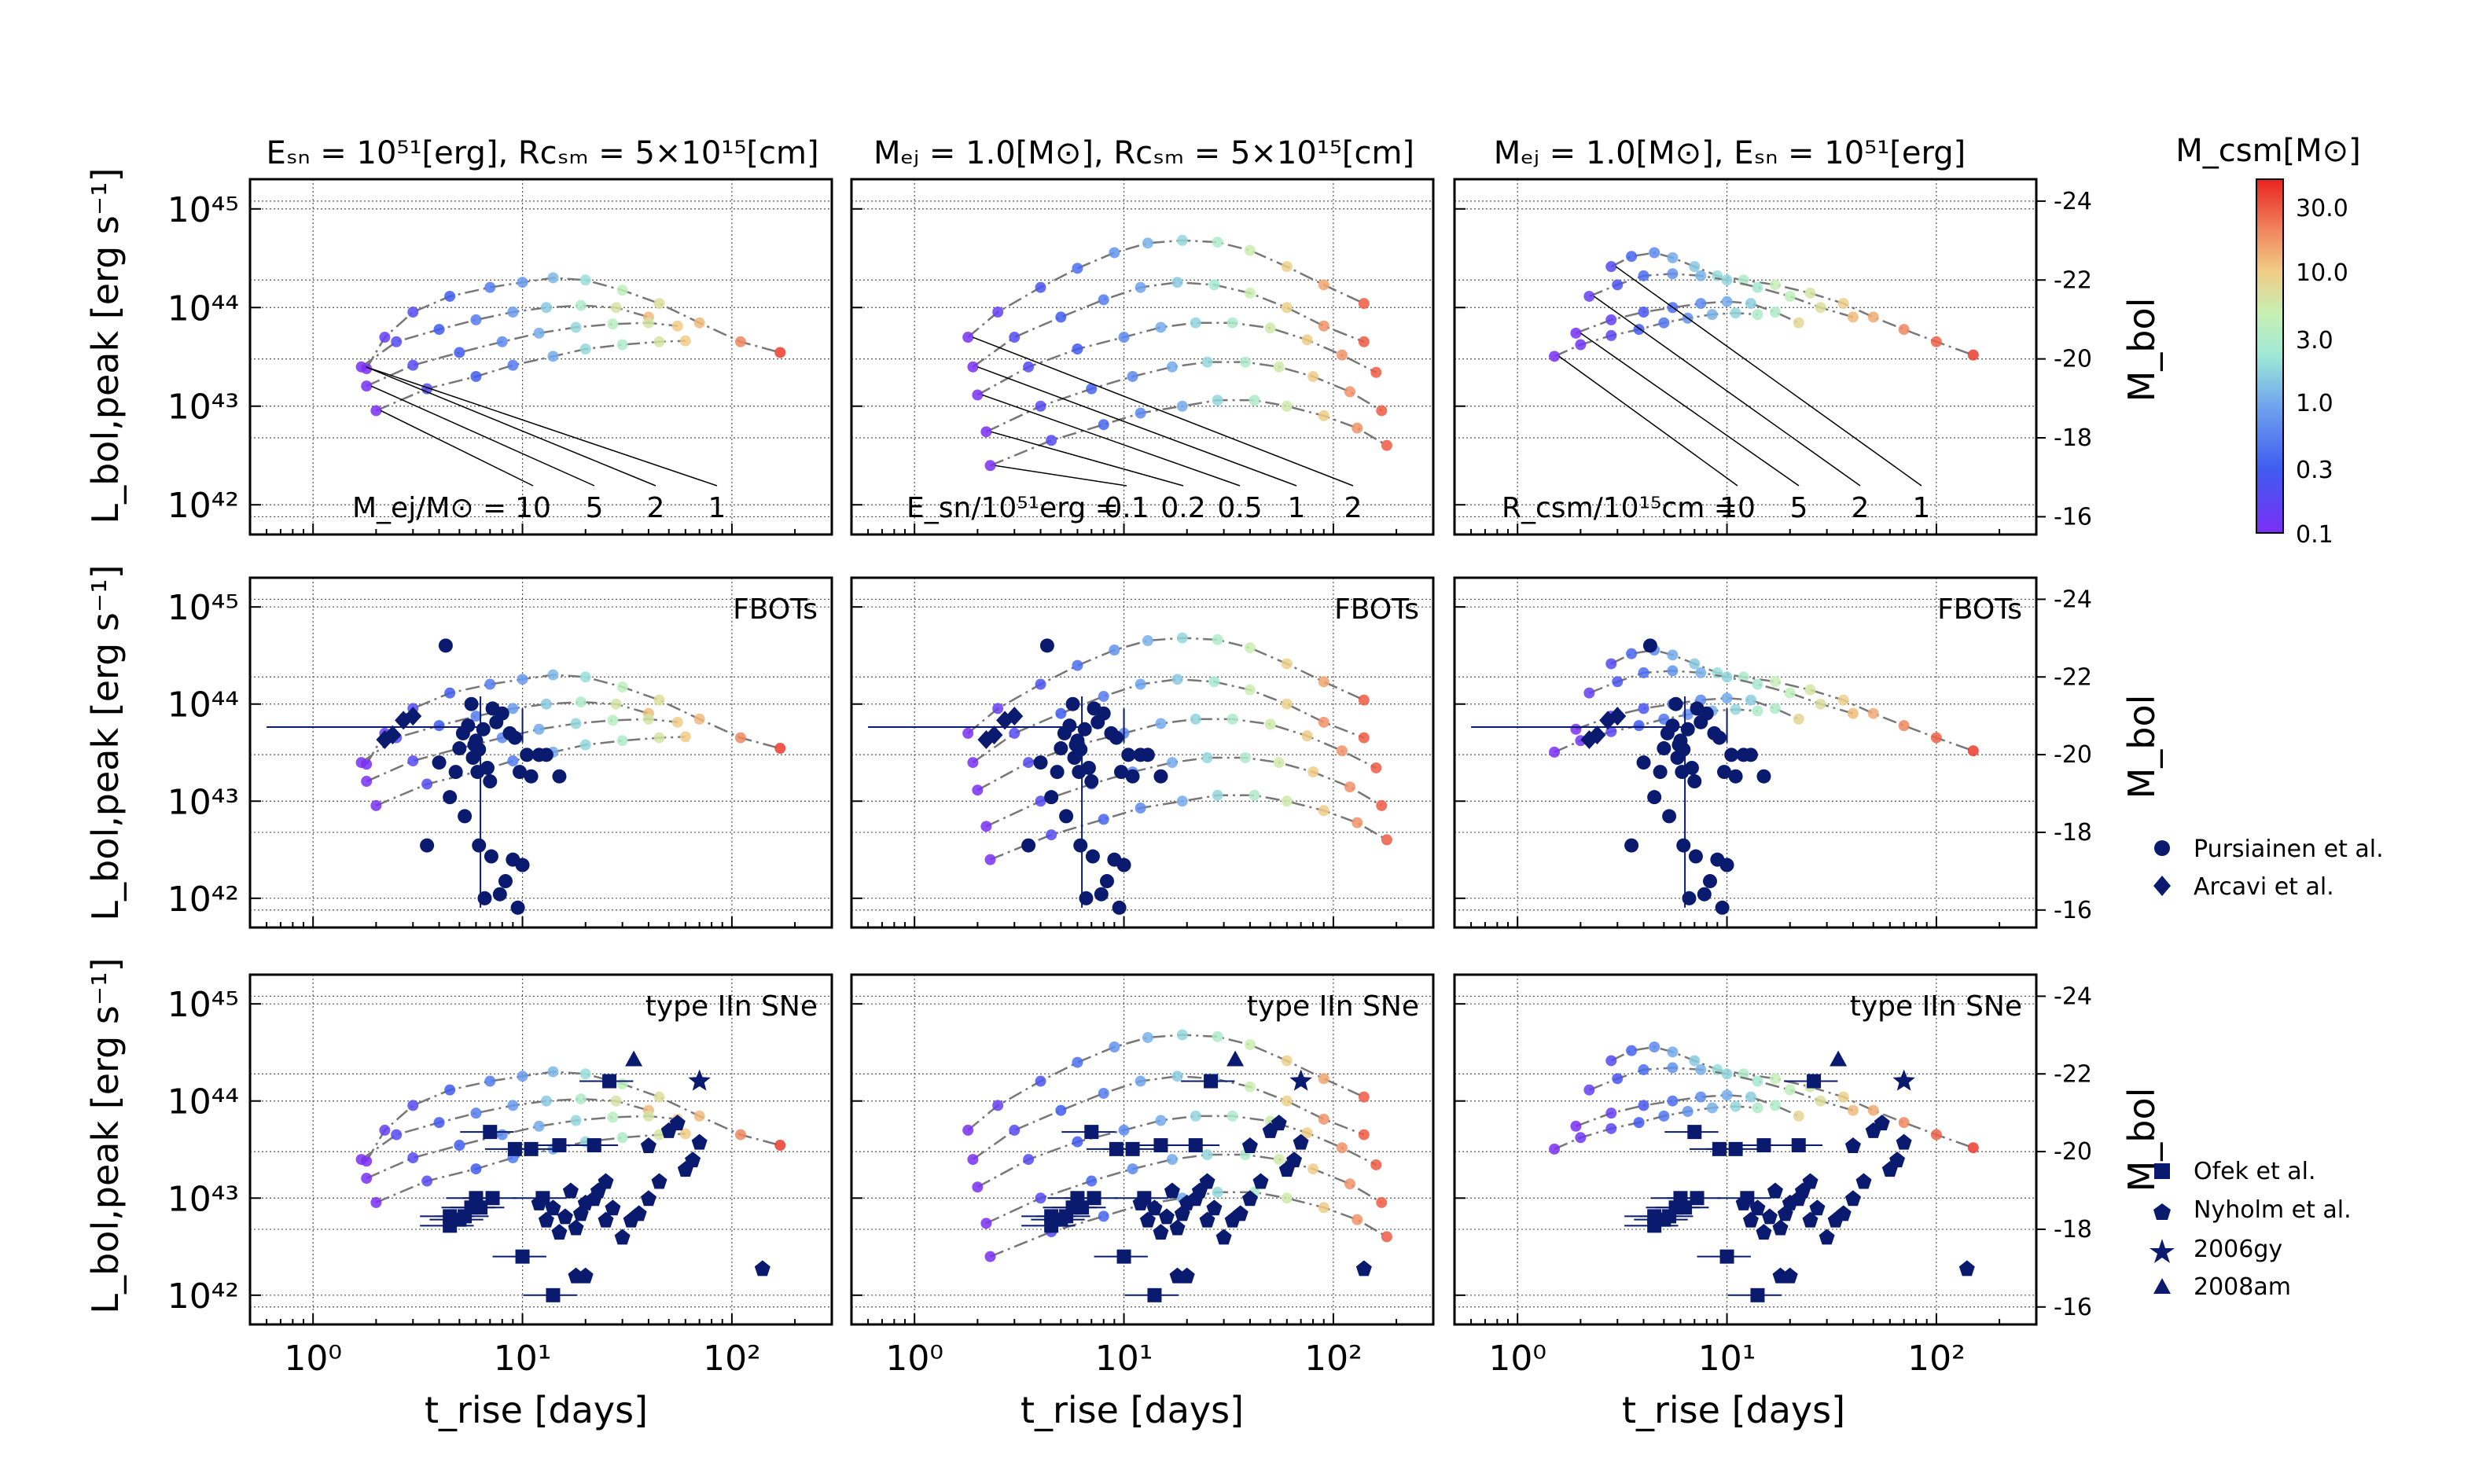 This screenshot has width=2475, height=1484. I want to click on legend-marker-pursiainen, so click(2162, 848).